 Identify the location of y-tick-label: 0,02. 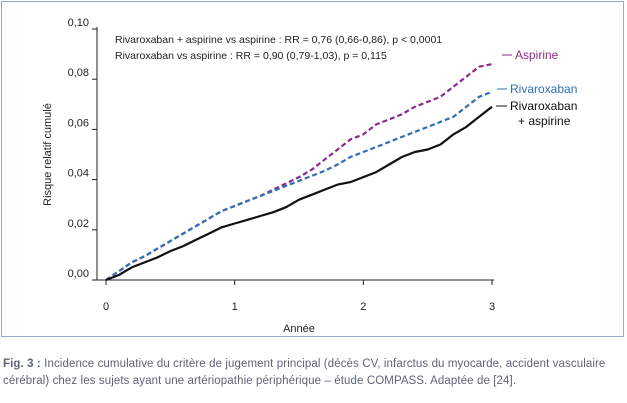
(78, 224).